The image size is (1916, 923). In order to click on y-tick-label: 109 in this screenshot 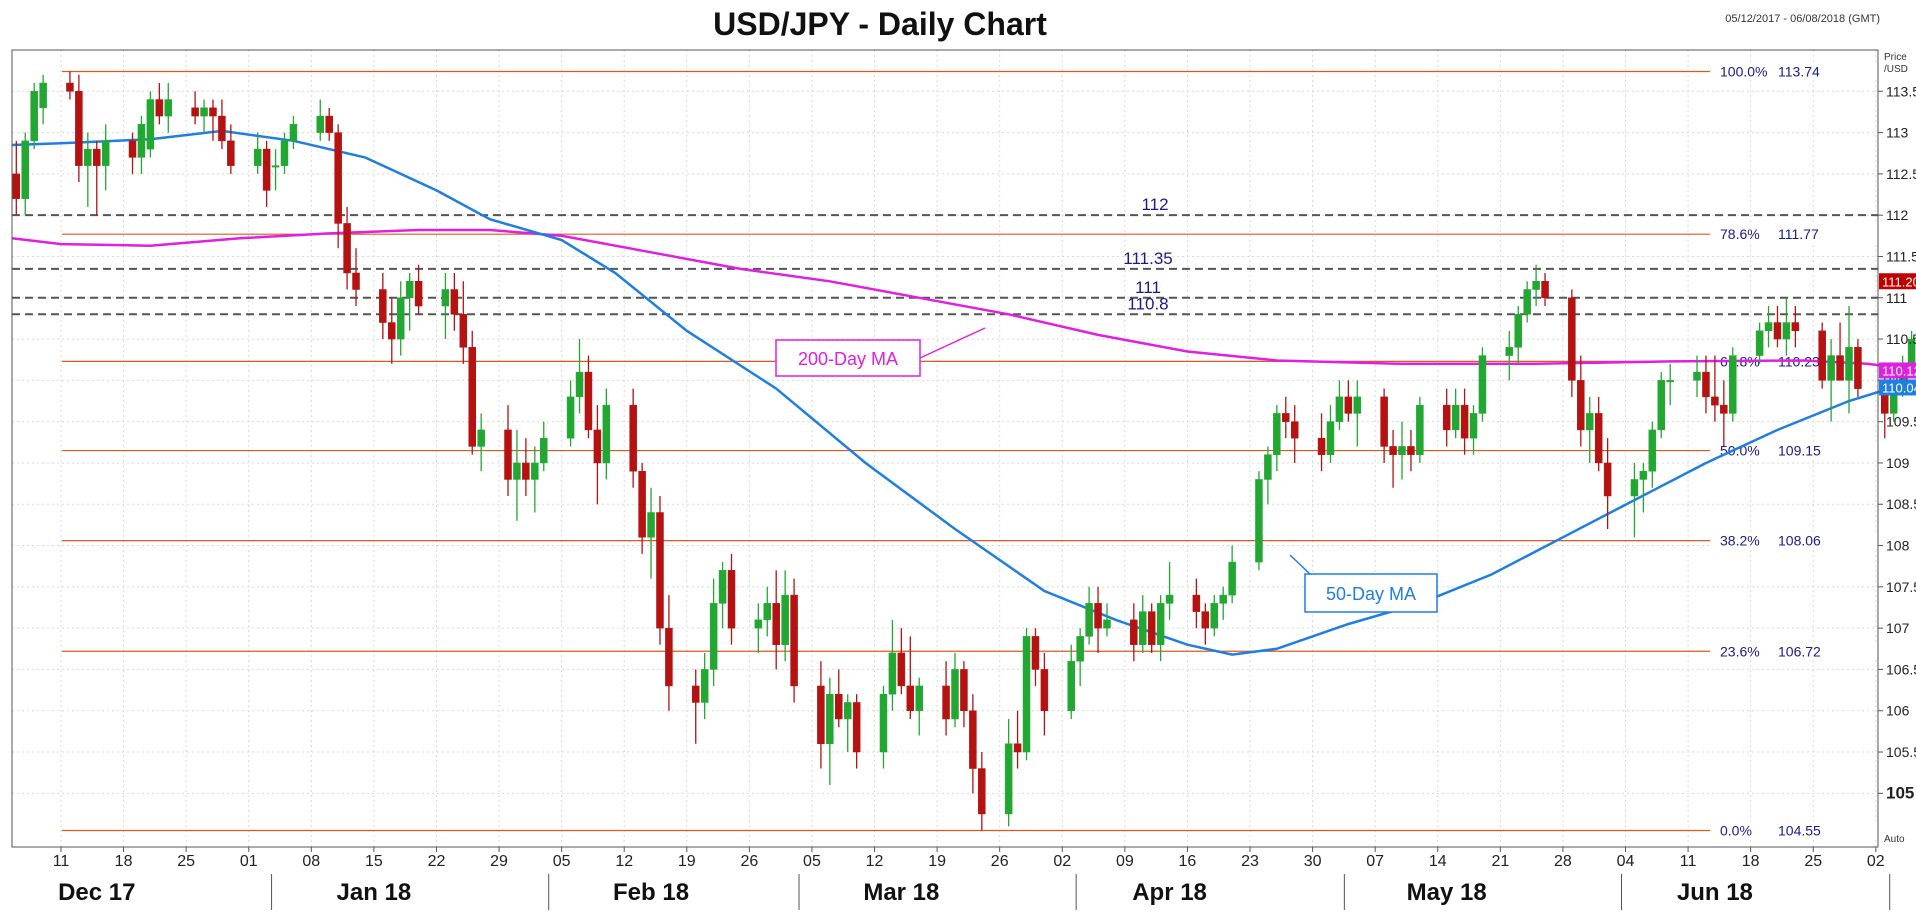, I will do `click(1898, 463)`.